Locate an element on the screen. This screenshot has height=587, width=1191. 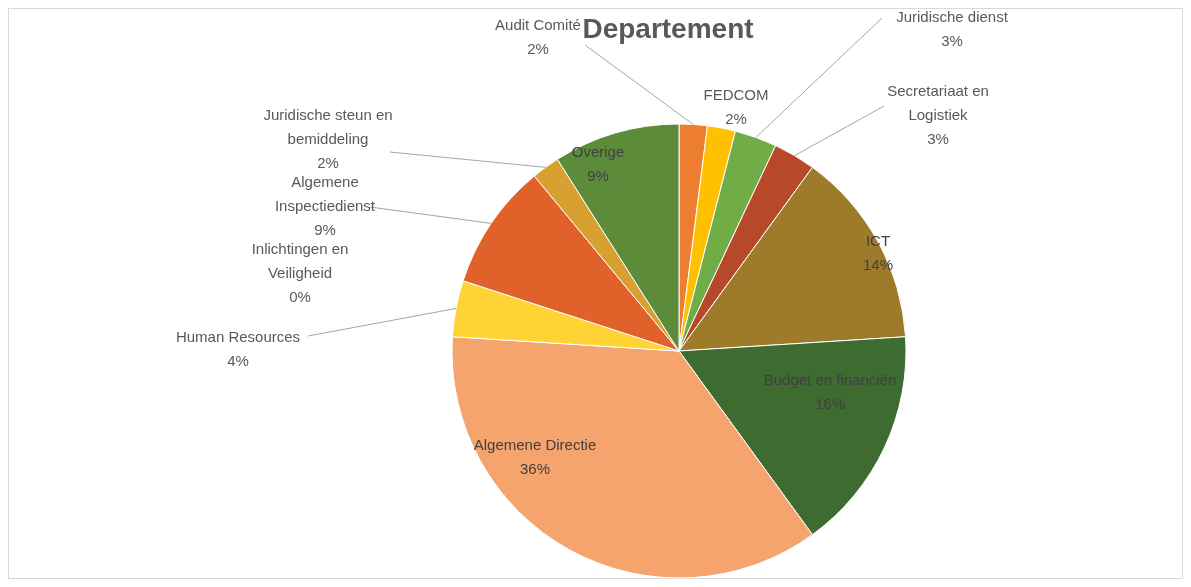
text: 0% is located at coordinates (300, 296).